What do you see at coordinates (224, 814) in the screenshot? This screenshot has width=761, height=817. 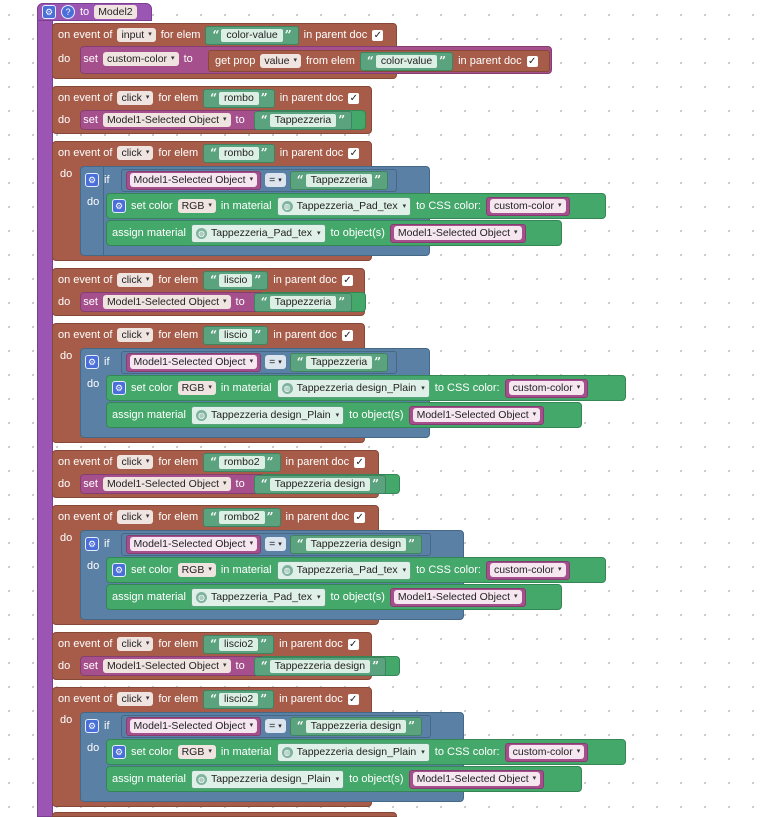 I see `event-block-10-partial` at bounding box center [224, 814].